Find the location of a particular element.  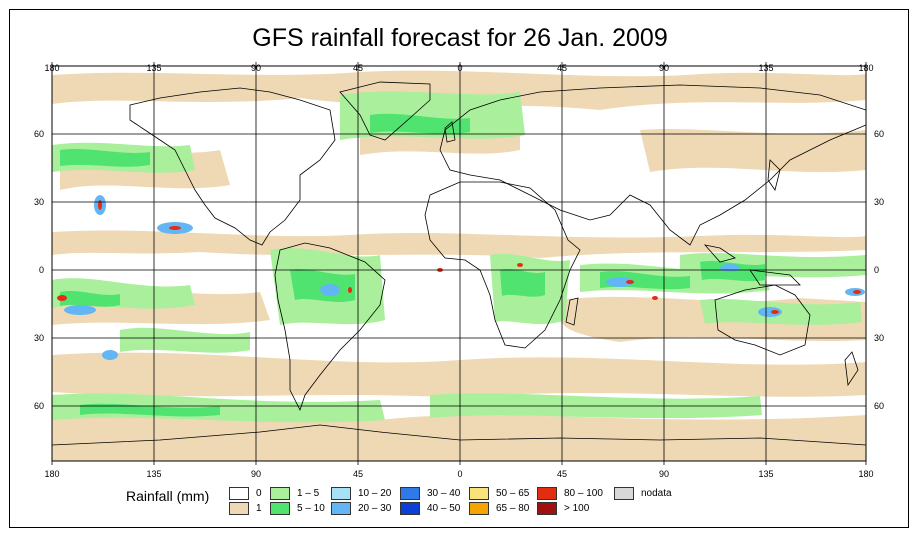

legend-label: 1 is located at coordinates (259, 508).